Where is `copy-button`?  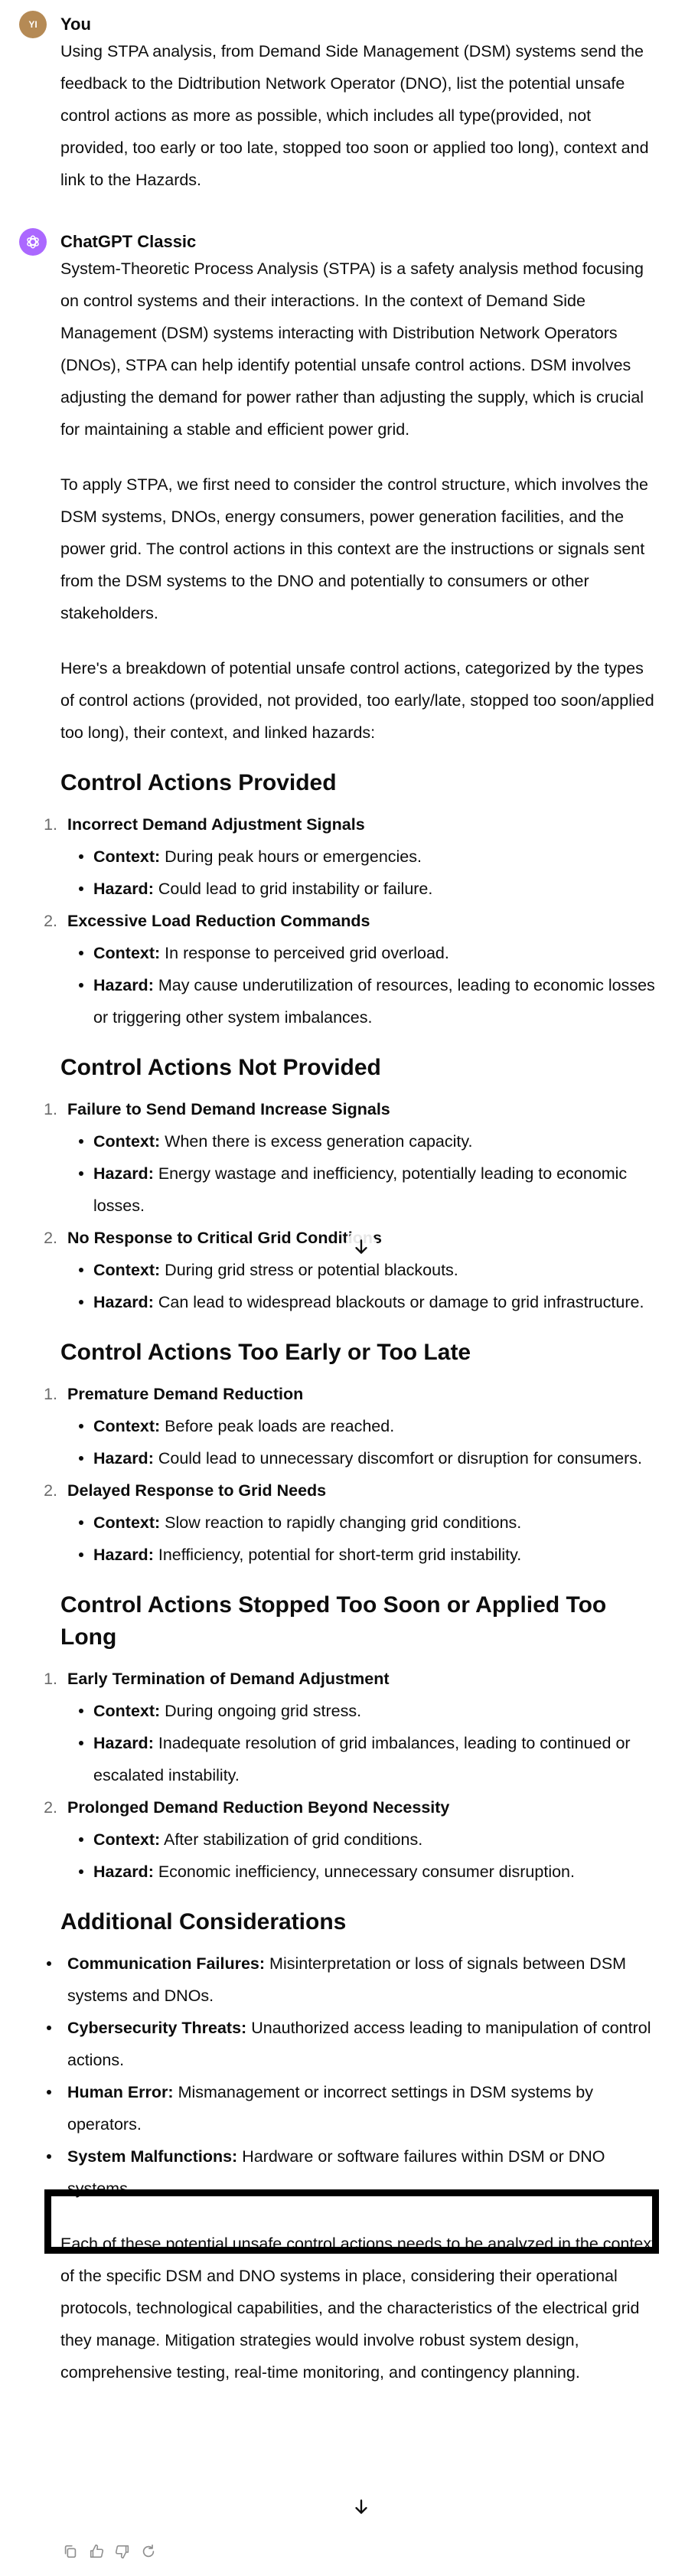 copy-button is located at coordinates (70, 2551).